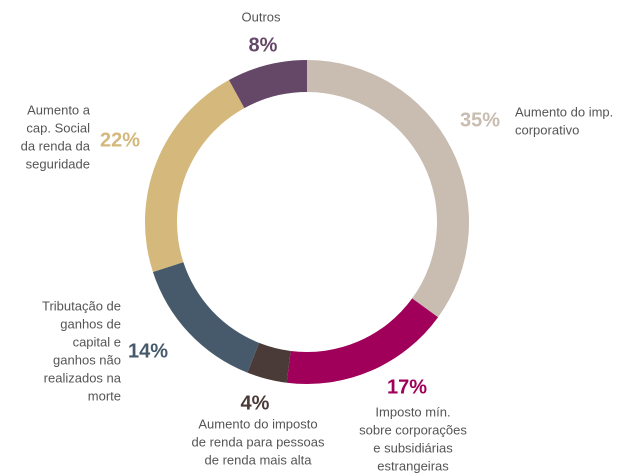  What do you see at coordinates (148, 351) in the screenshot?
I see `percent-label: 14%` at bounding box center [148, 351].